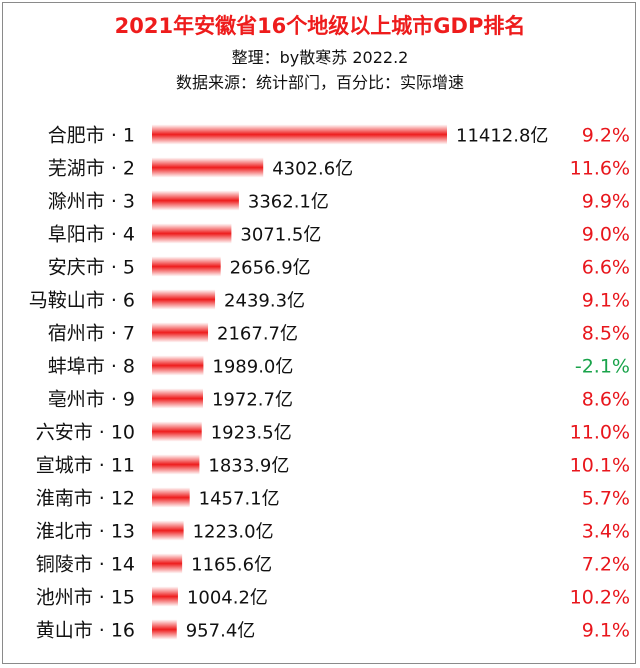 Image resolution: width=640 pixels, height=668 pixels. What do you see at coordinates (257, 334) in the screenshot?
I see `value-label: 2167.7亿` at bounding box center [257, 334].